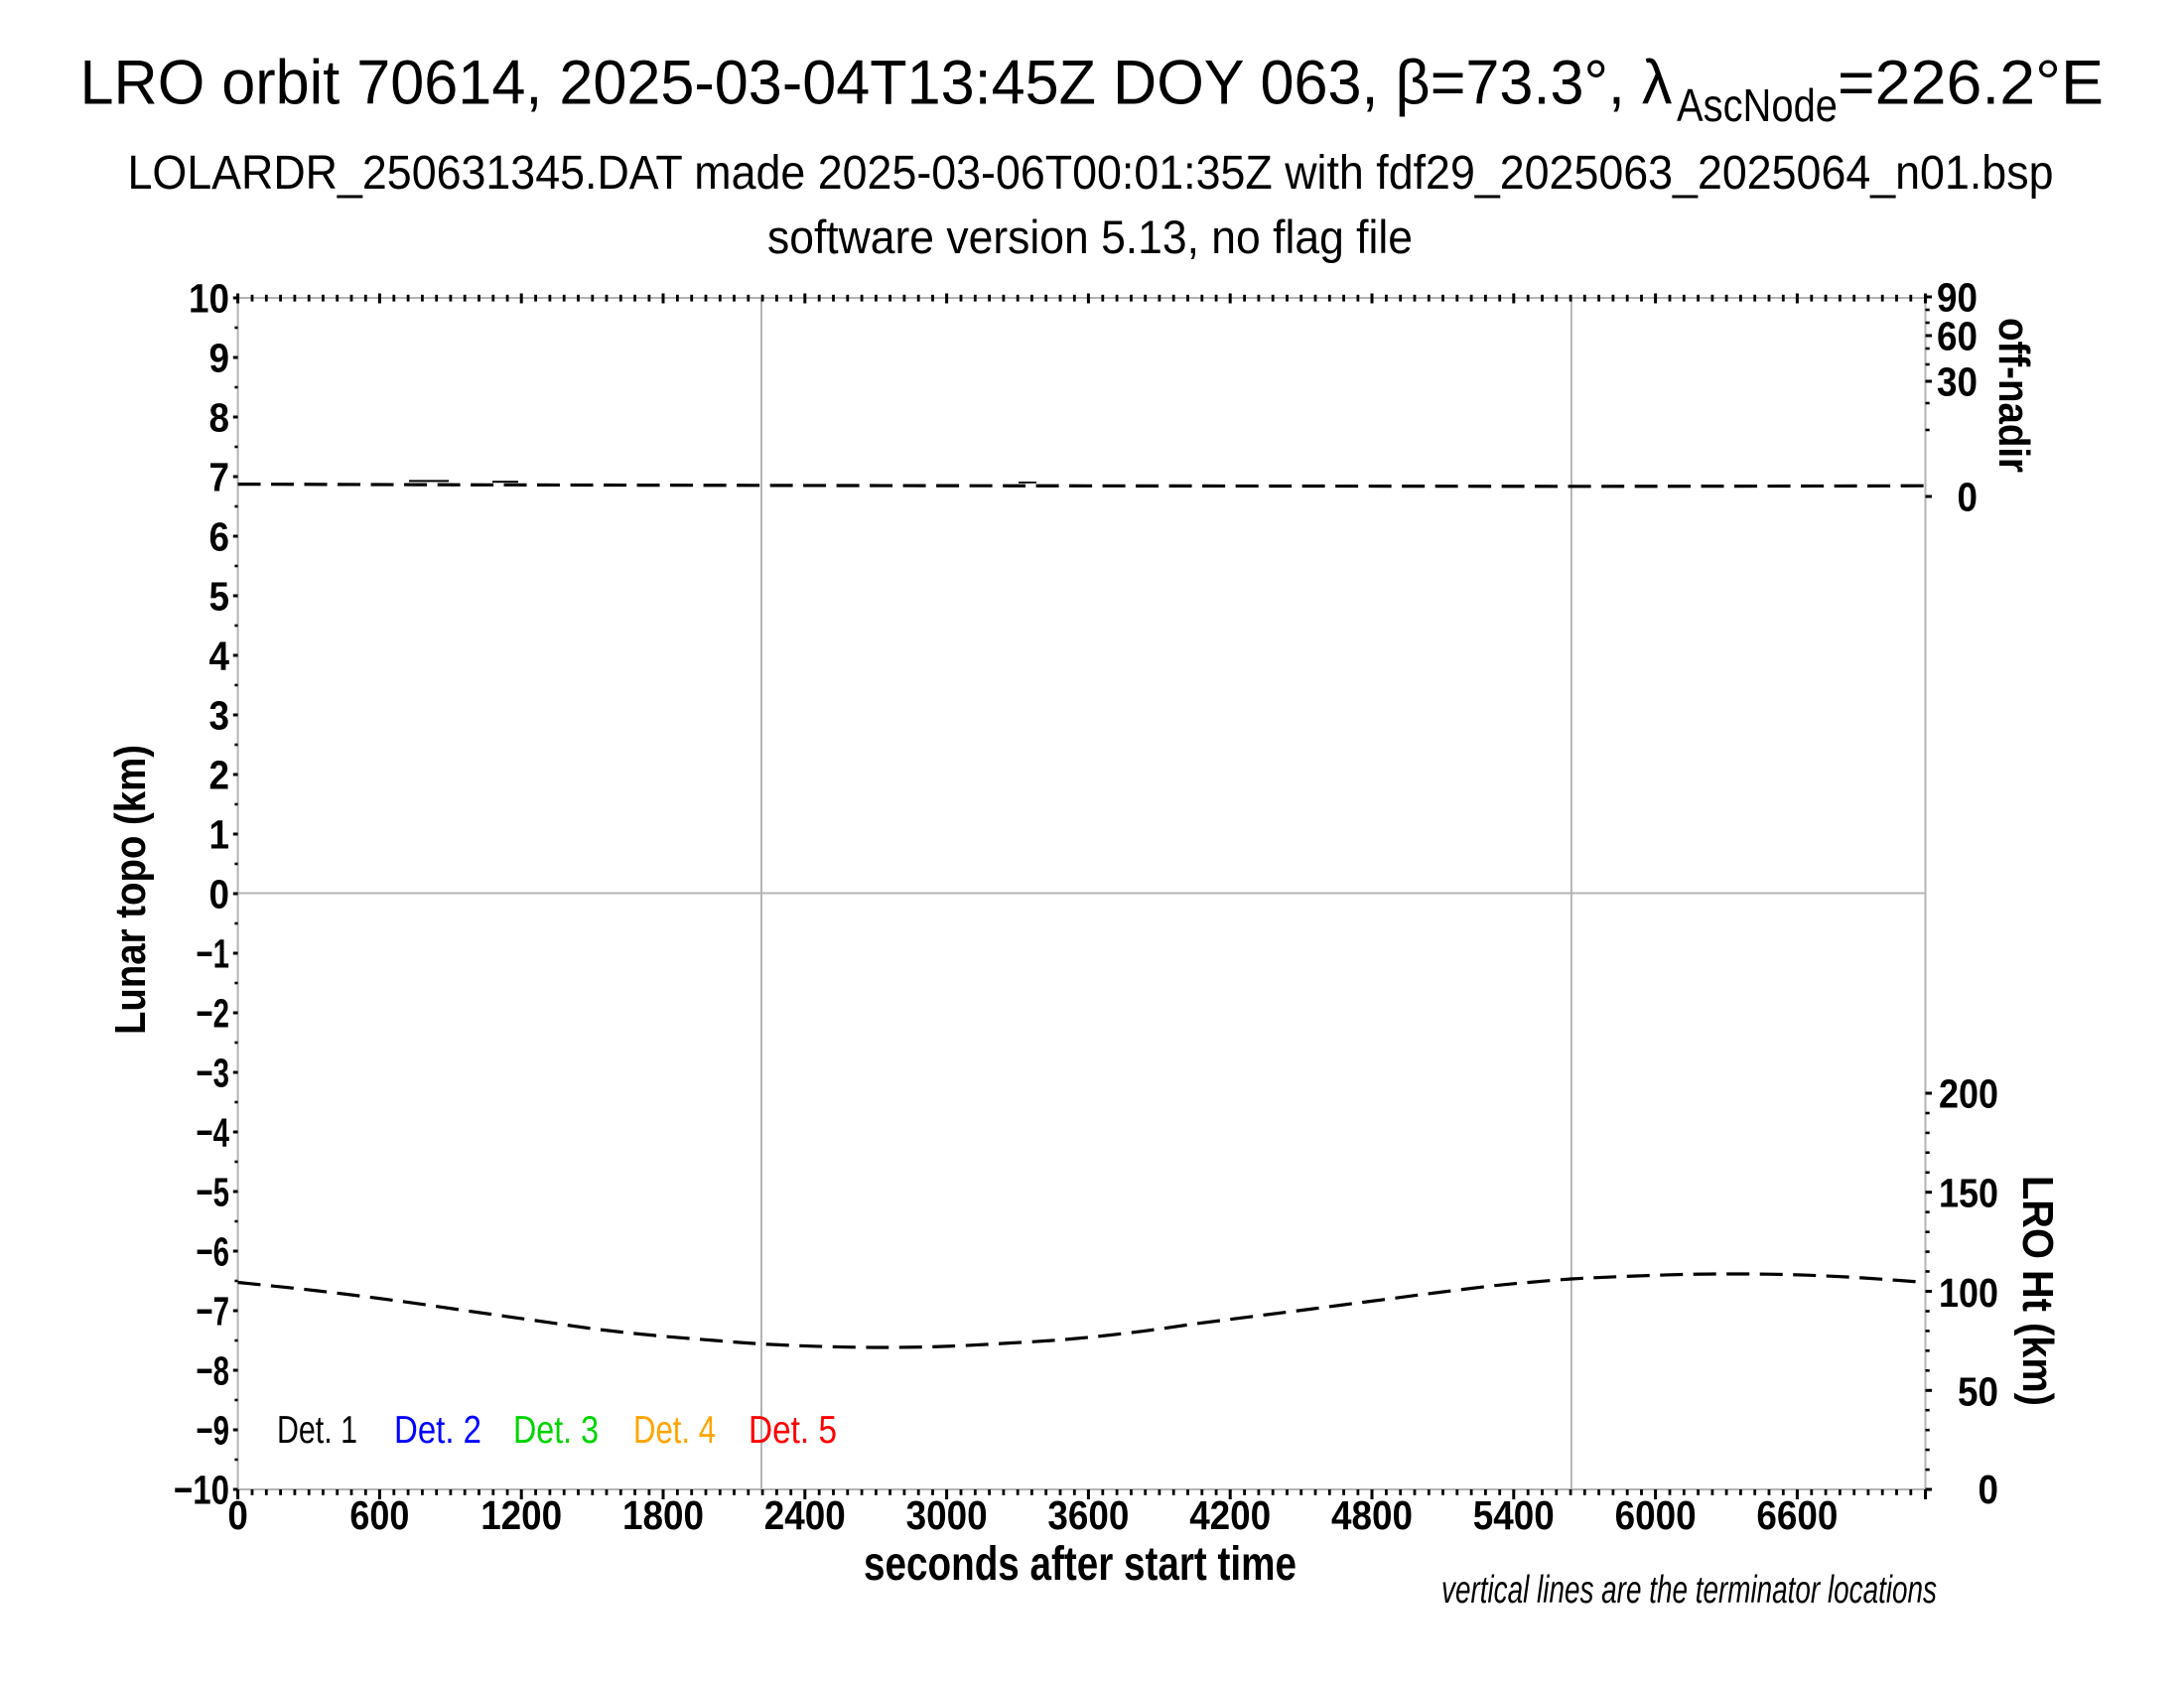 Image resolution: width=2184 pixels, height=1688 pixels. I want to click on svg-text: 1, so click(219, 834).